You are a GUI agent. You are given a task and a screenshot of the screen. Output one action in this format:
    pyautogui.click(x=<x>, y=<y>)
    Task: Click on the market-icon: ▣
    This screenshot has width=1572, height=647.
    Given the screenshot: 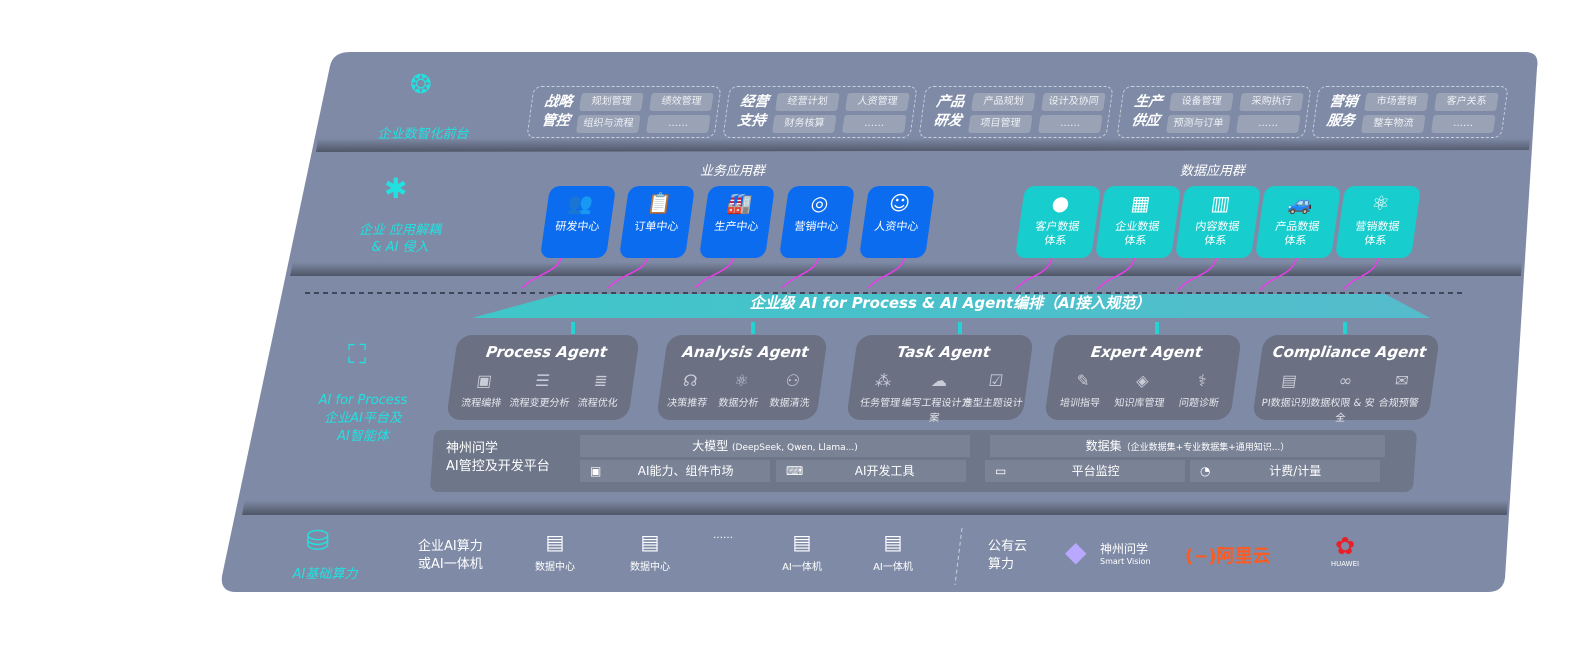 What is the action you would take?
    pyautogui.click(x=596, y=471)
    